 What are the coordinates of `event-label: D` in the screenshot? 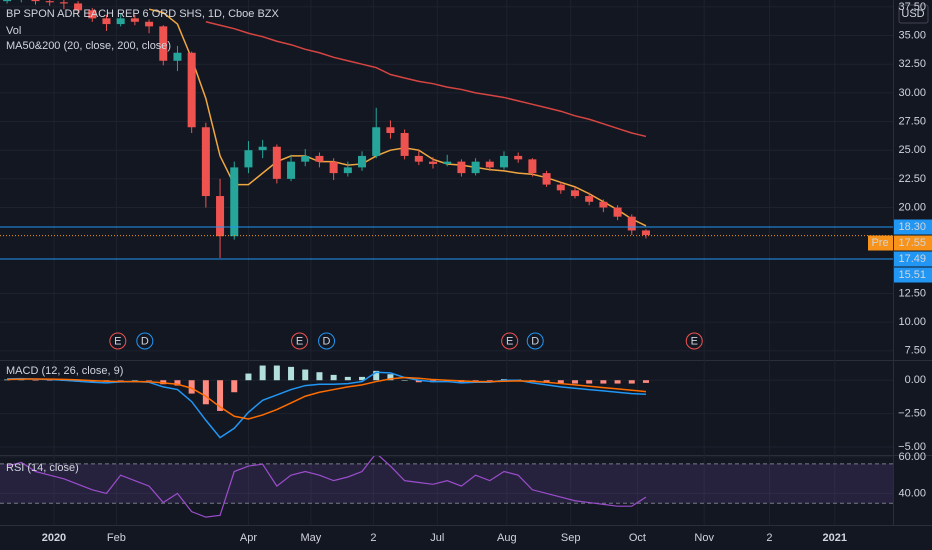 It's located at (145, 341).